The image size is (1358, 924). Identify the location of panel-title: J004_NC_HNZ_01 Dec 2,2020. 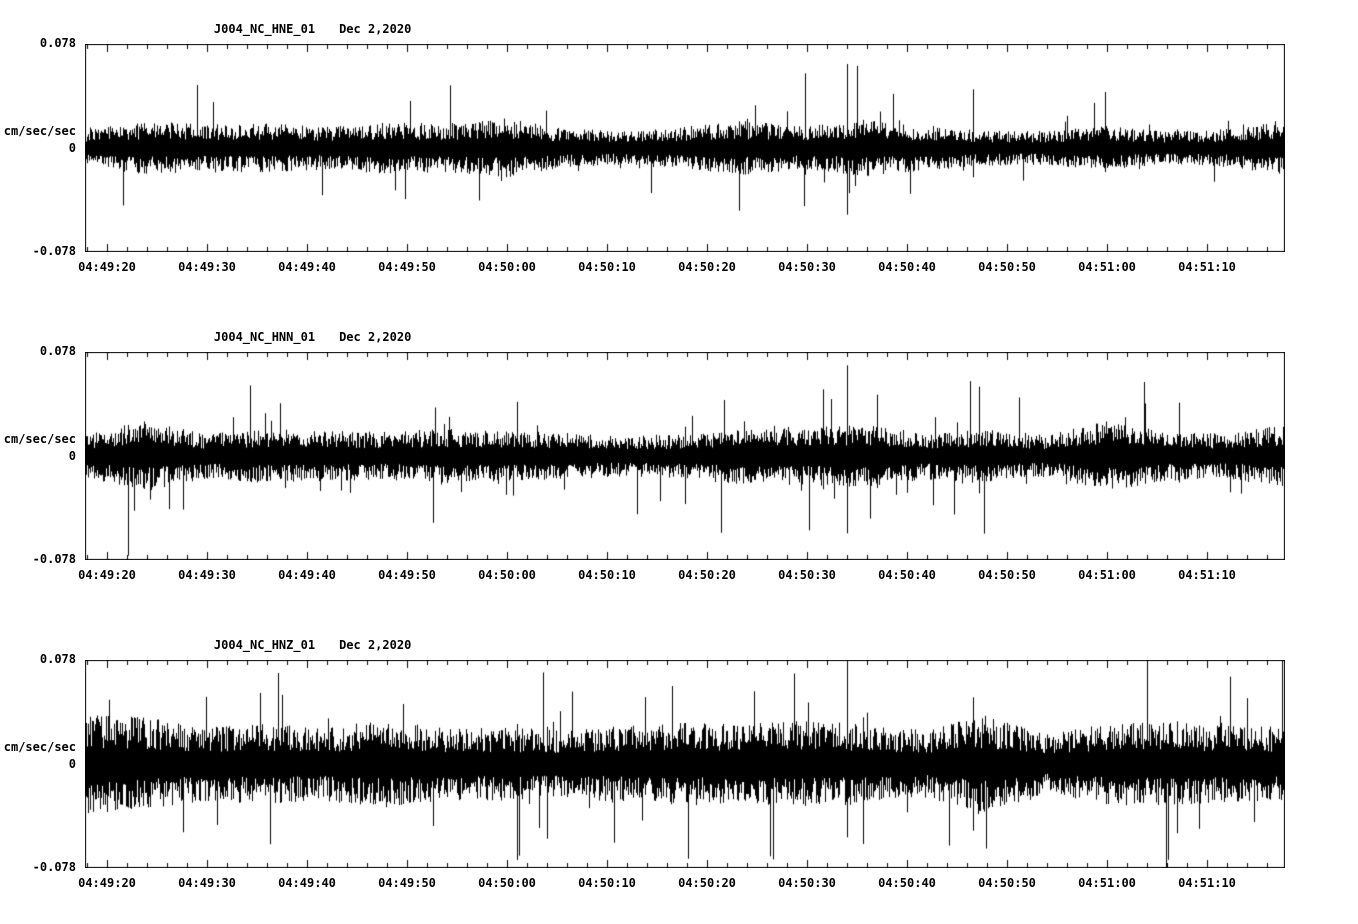
(298, 645).